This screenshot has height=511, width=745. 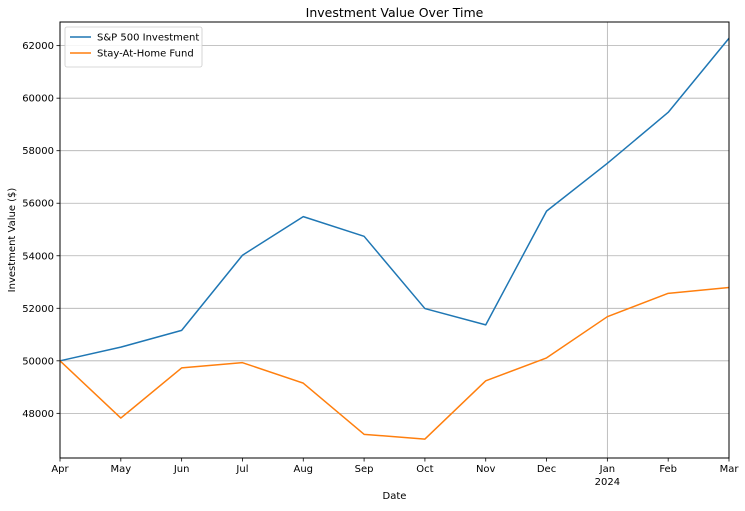 I want to click on chart-title: Investment Value Over Time, so click(x=395, y=12).